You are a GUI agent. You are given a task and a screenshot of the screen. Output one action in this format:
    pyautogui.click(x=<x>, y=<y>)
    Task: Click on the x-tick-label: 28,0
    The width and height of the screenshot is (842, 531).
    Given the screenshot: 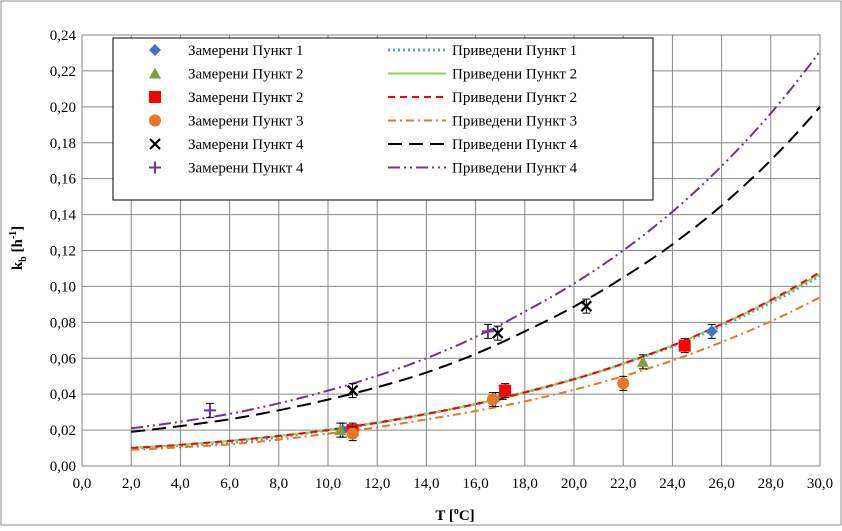 What is the action you would take?
    pyautogui.click(x=771, y=484)
    